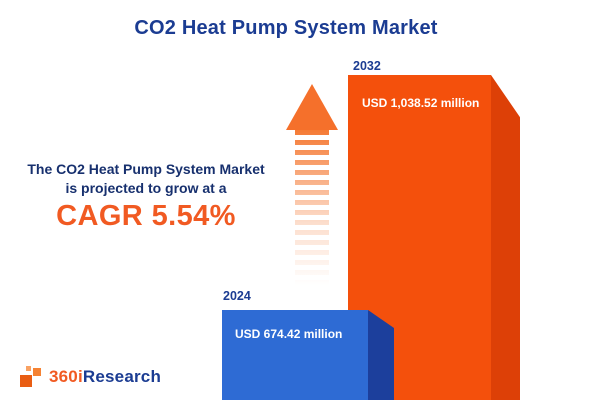 The image size is (600, 400). I want to click on bar-2024-value-label: USD 674.42 million, so click(289, 334).